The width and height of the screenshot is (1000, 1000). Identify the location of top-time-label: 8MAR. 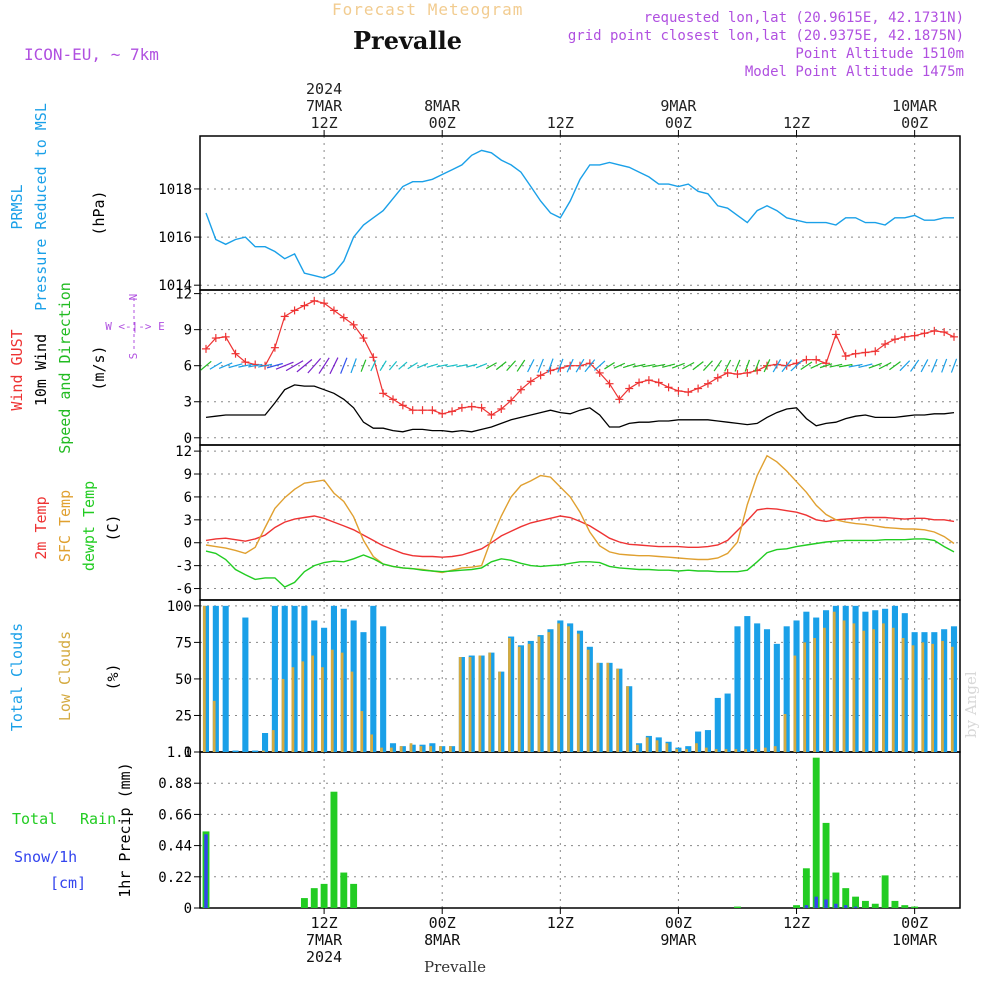
(442, 106).